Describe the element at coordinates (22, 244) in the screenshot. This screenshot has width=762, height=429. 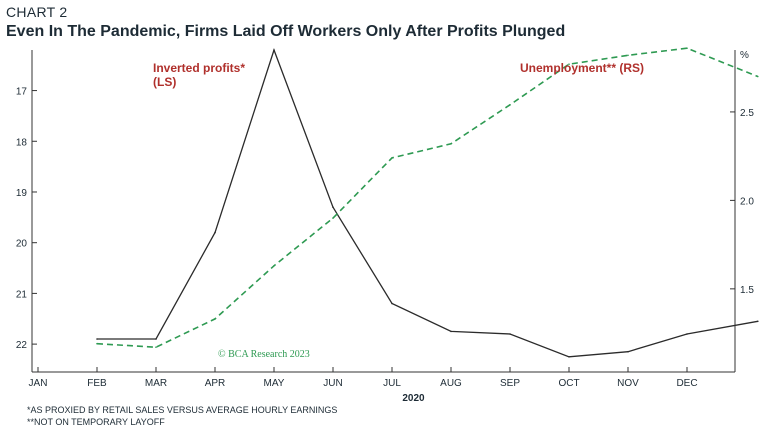
I see `left-tick-label: 20` at that location.